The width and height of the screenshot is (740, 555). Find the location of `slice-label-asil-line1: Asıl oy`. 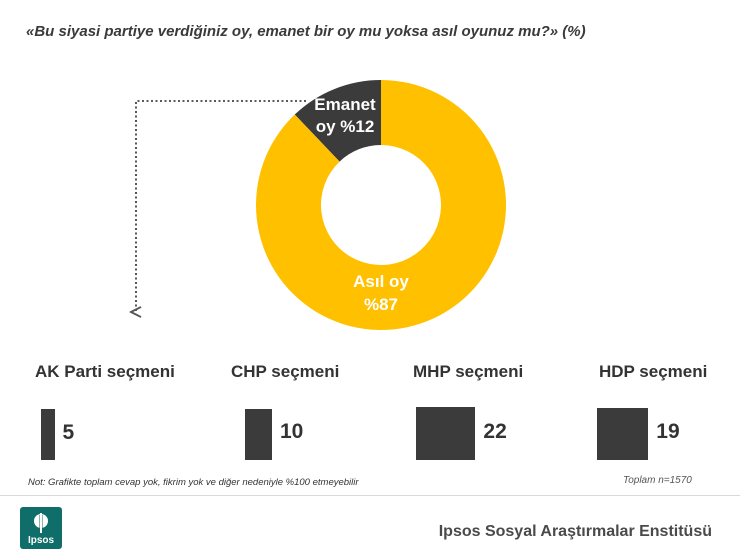

slice-label-asil-line1: Asıl oy is located at coordinates (381, 281).